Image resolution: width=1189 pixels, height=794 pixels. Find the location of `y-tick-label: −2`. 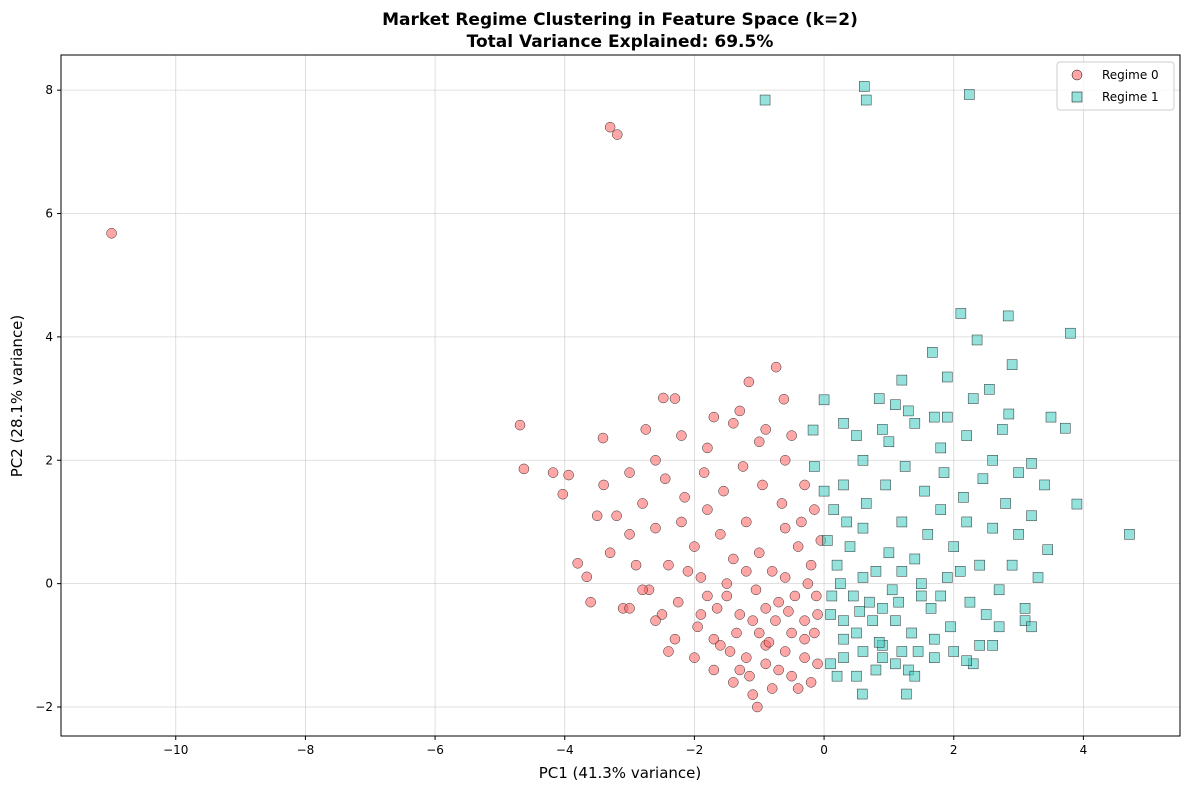

y-tick-label: −2 is located at coordinates (44, 707).